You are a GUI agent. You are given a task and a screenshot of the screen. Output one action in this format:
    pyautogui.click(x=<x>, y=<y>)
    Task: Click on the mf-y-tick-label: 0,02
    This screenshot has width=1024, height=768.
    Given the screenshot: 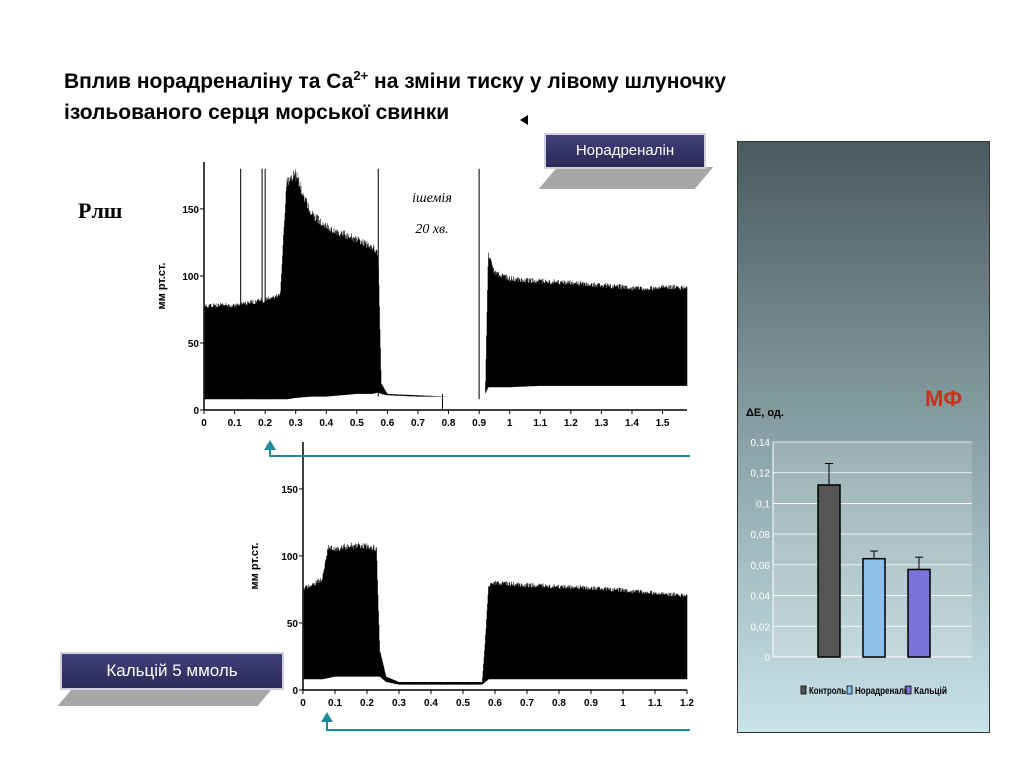 What is the action you would take?
    pyautogui.click(x=761, y=627)
    